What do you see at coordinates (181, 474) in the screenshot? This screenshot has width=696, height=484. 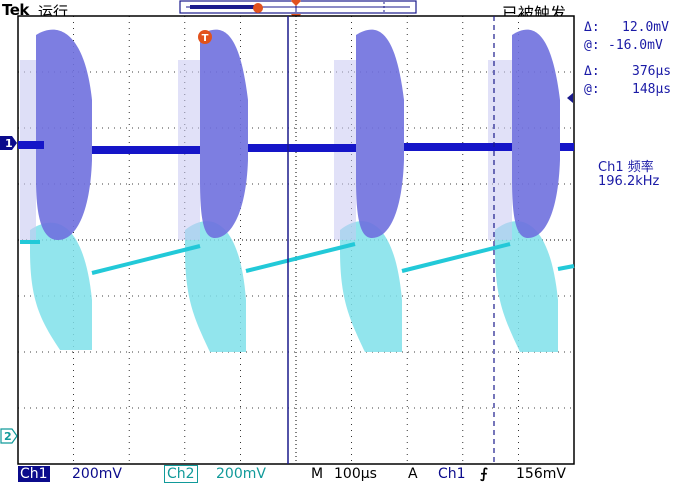 I see `ch2-label: Ch2` at bounding box center [181, 474].